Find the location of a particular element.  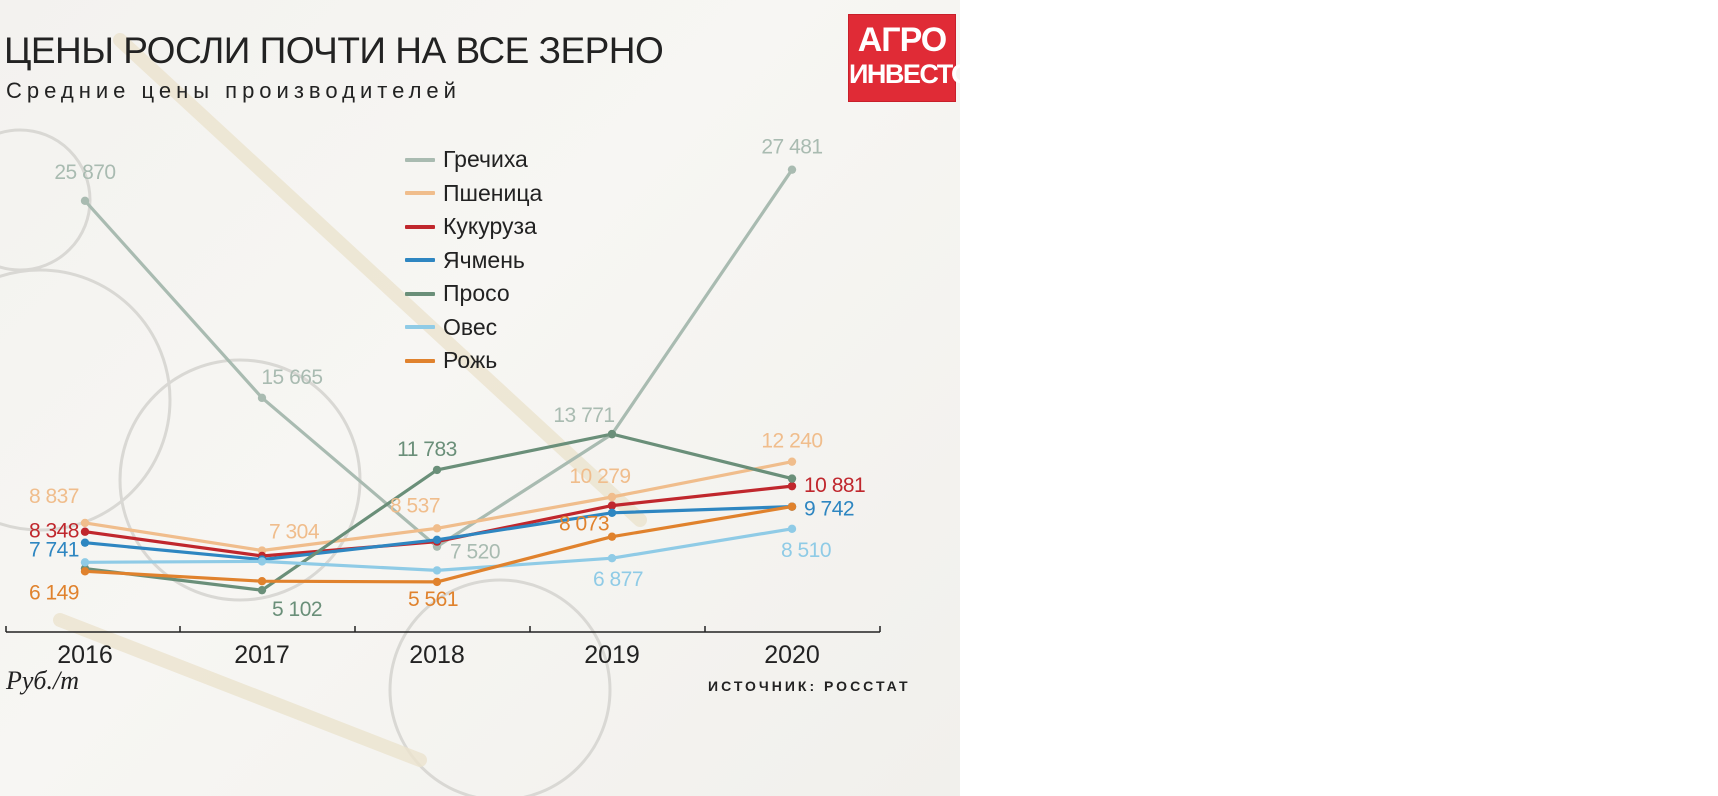

x-axis: 2016 2017 2018 2019 2020 is located at coordinates (443, 647).